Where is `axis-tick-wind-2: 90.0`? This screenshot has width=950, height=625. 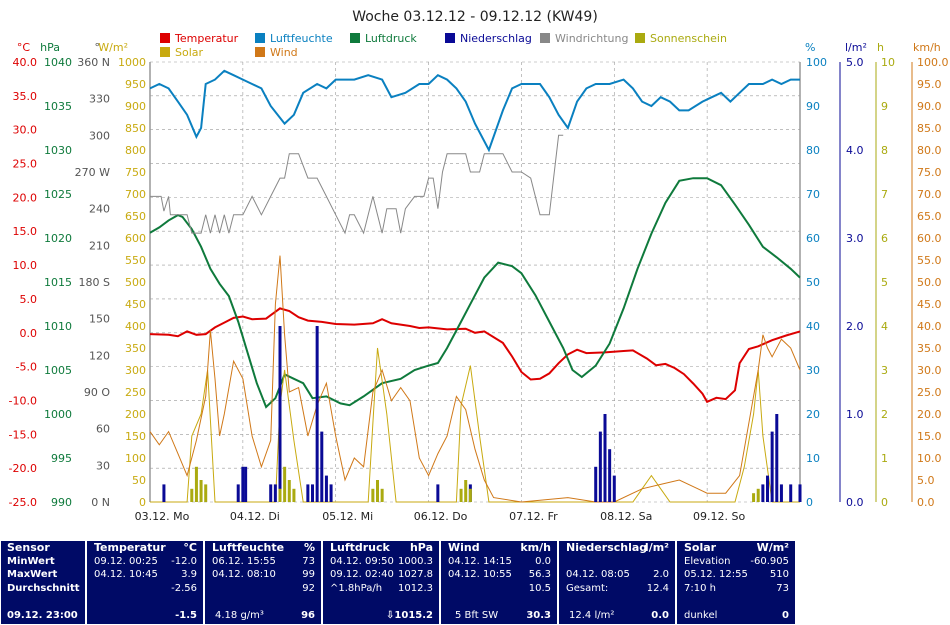 axis-tick-wind-2: 90.0 is located at coordinates (929, 106).